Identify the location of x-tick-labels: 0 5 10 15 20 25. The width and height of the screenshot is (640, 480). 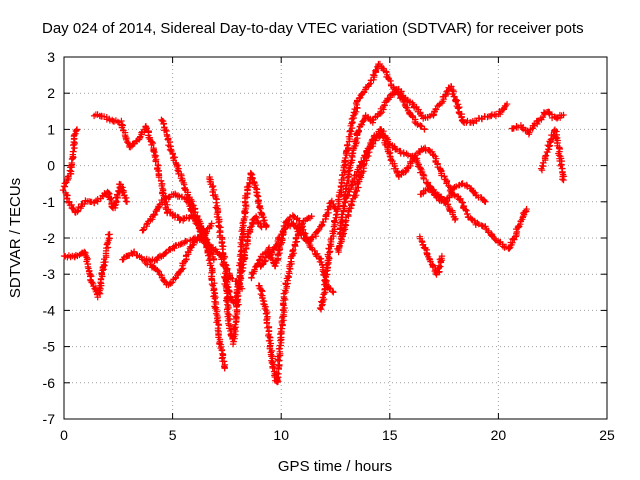
(337, 435).